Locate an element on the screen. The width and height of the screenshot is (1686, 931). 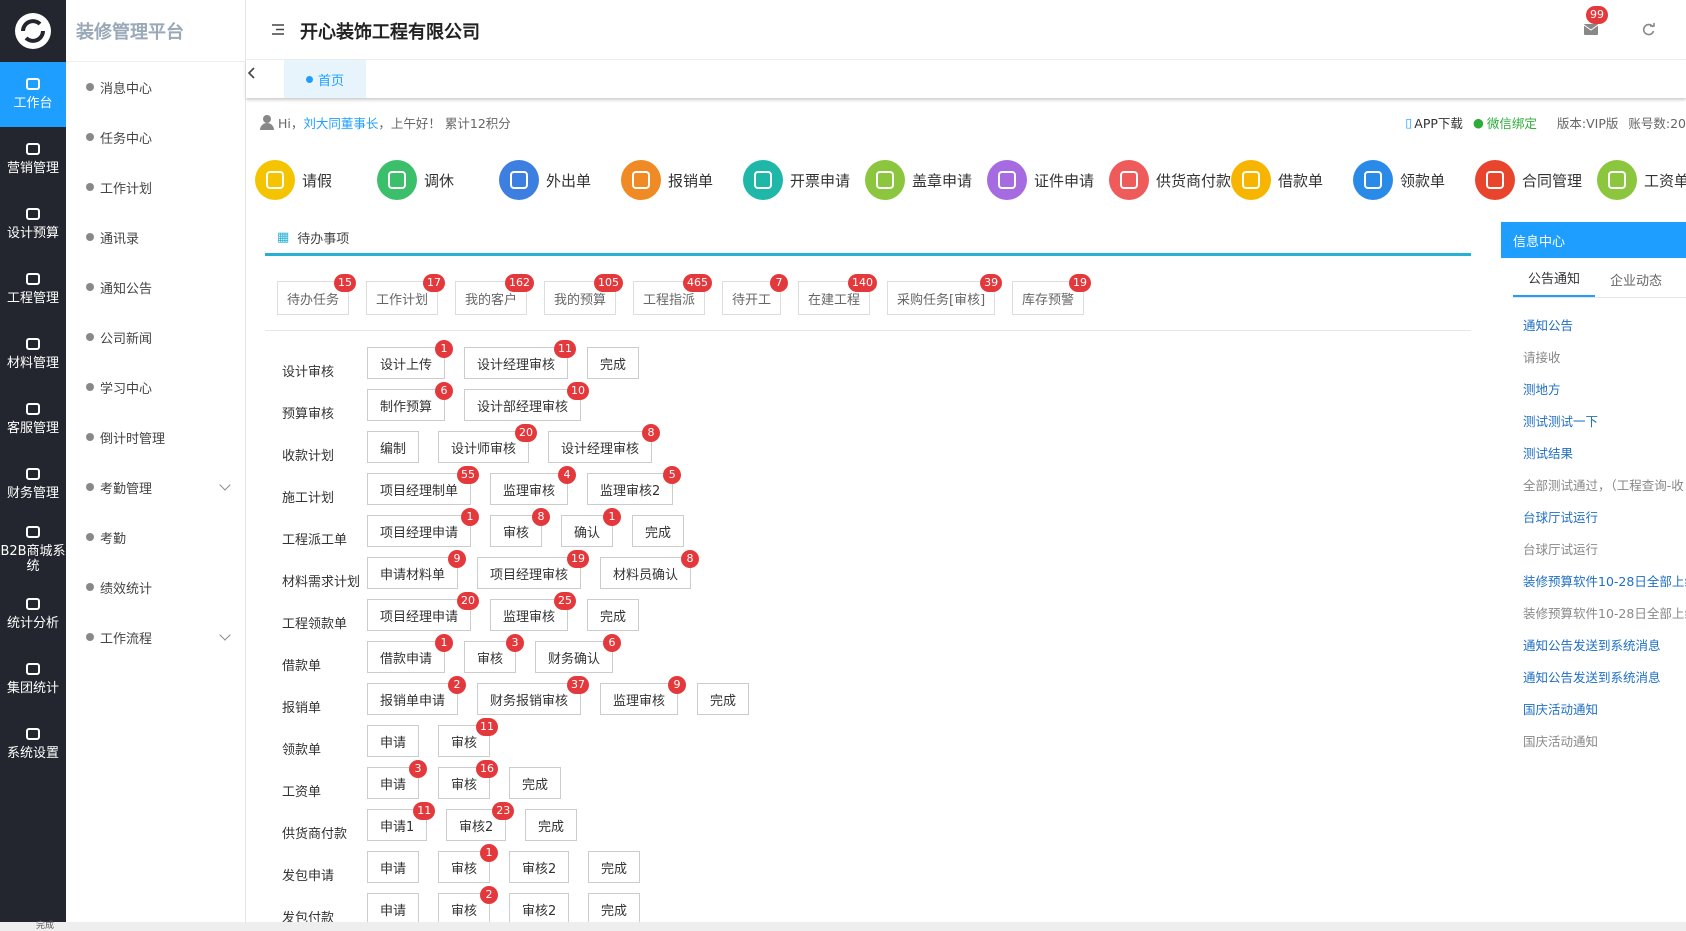
submenu-item: 任务中心 is located at coordinates (155, 137).